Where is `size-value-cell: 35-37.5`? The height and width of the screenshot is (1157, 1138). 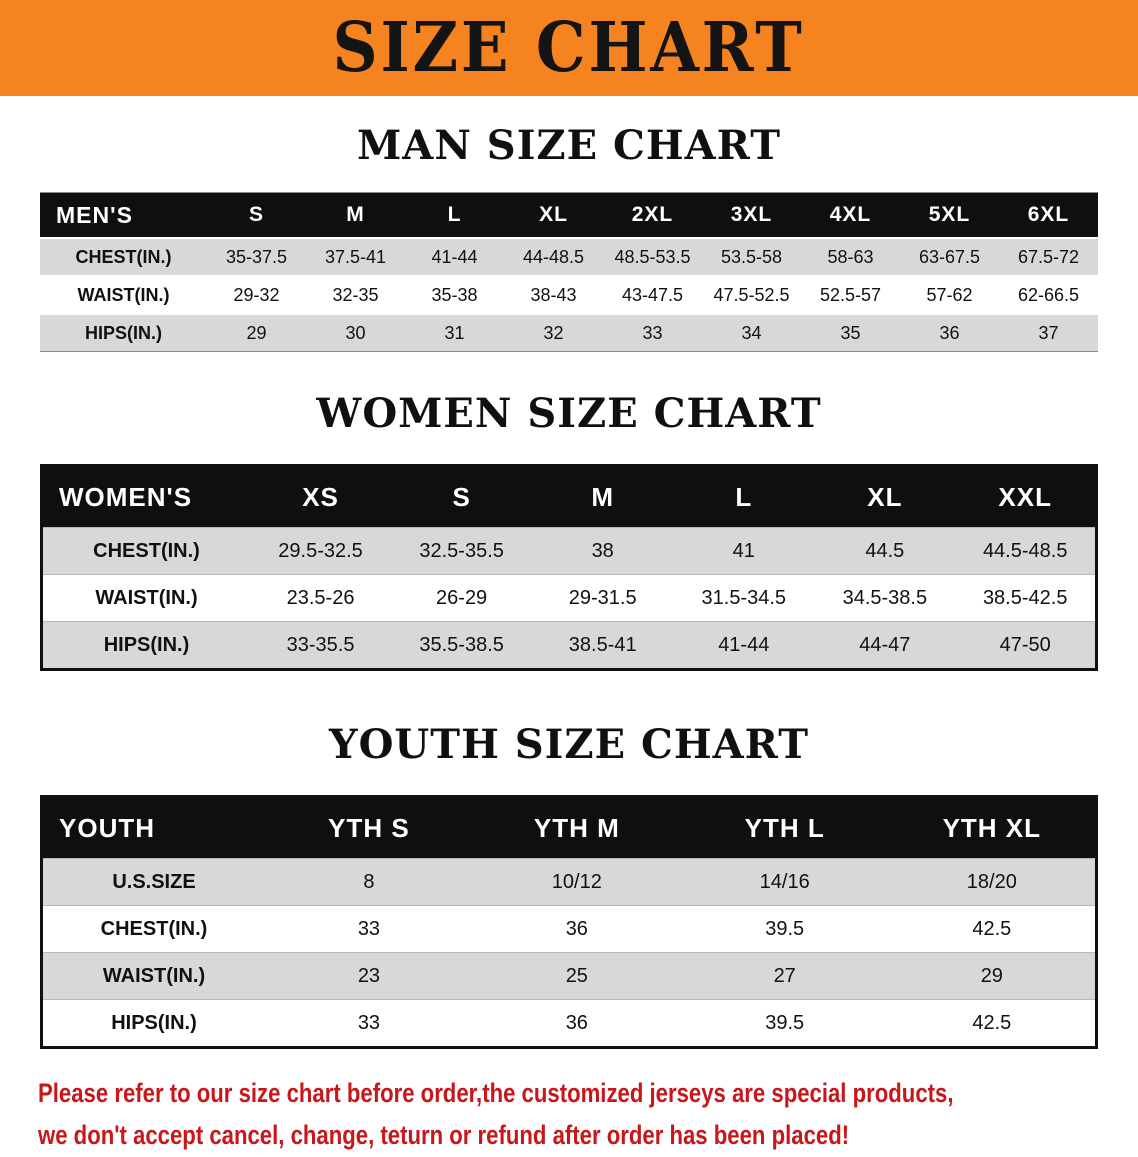 size-value-cell: 35-37.5 is located at coordinates (256, 256).